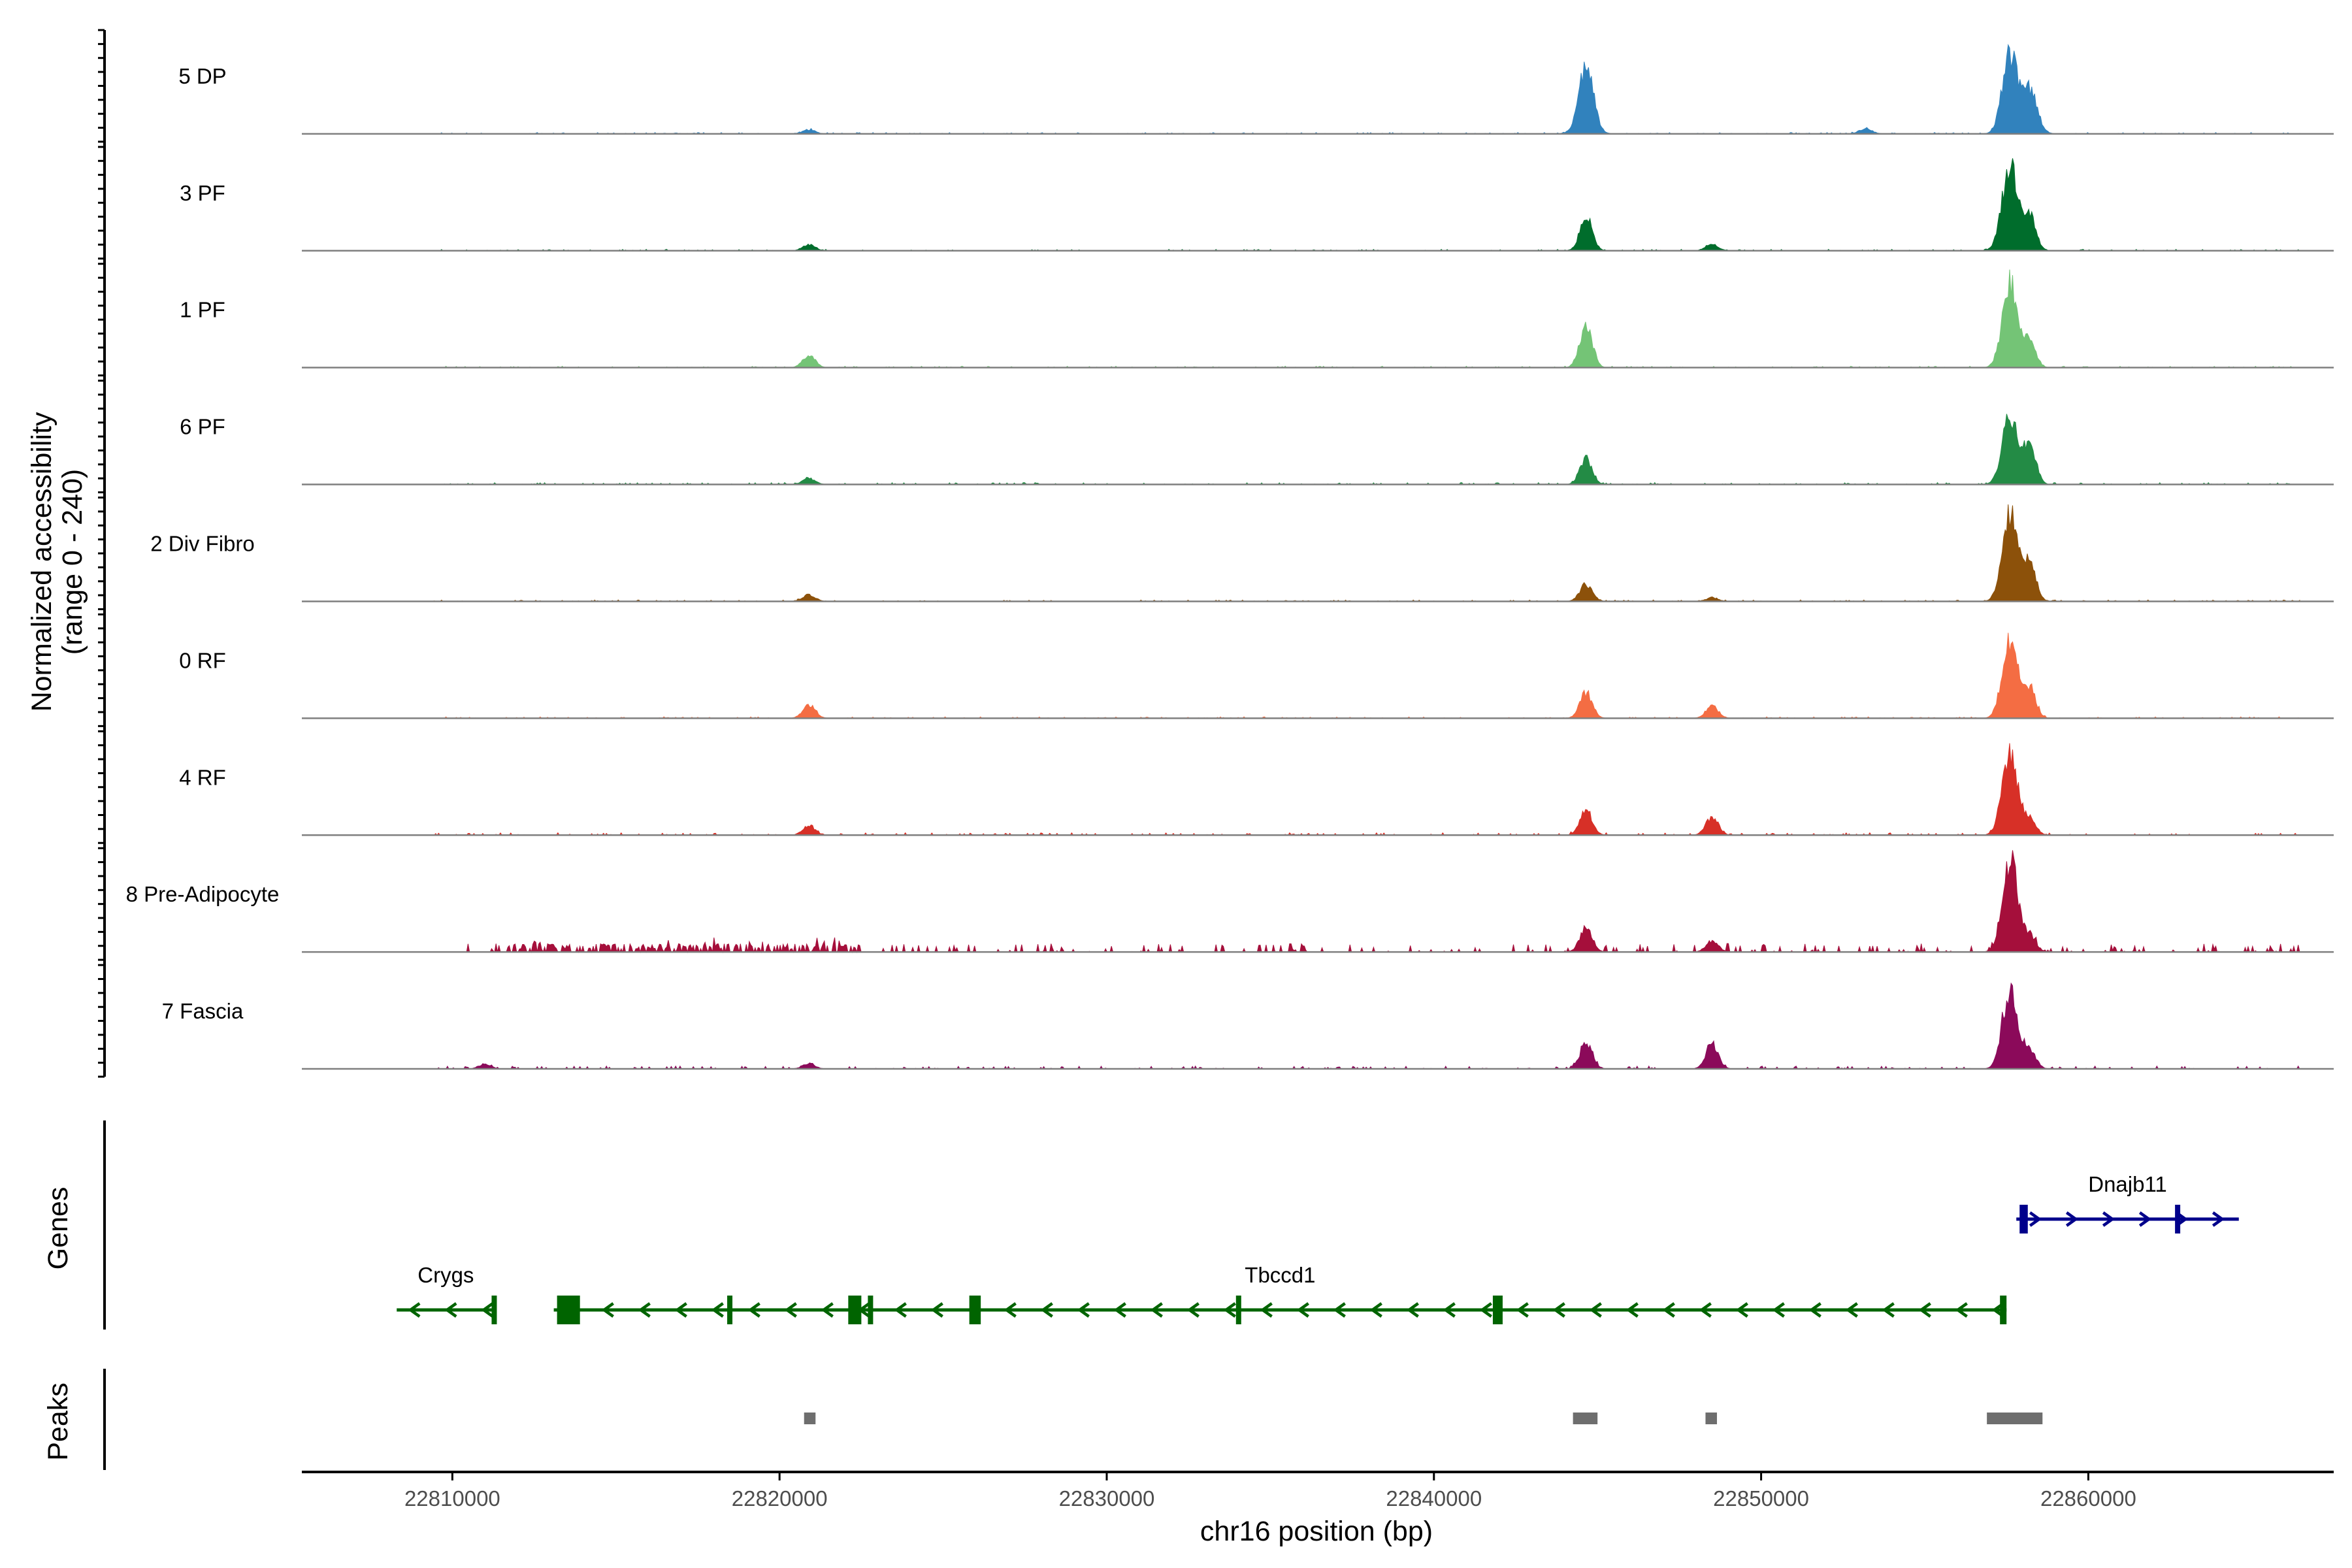  What do you see at coordinates (1280, 1275) in the screenshot?
I see `gene-label: Tbccd1` at bounding box center [1280, 1275].